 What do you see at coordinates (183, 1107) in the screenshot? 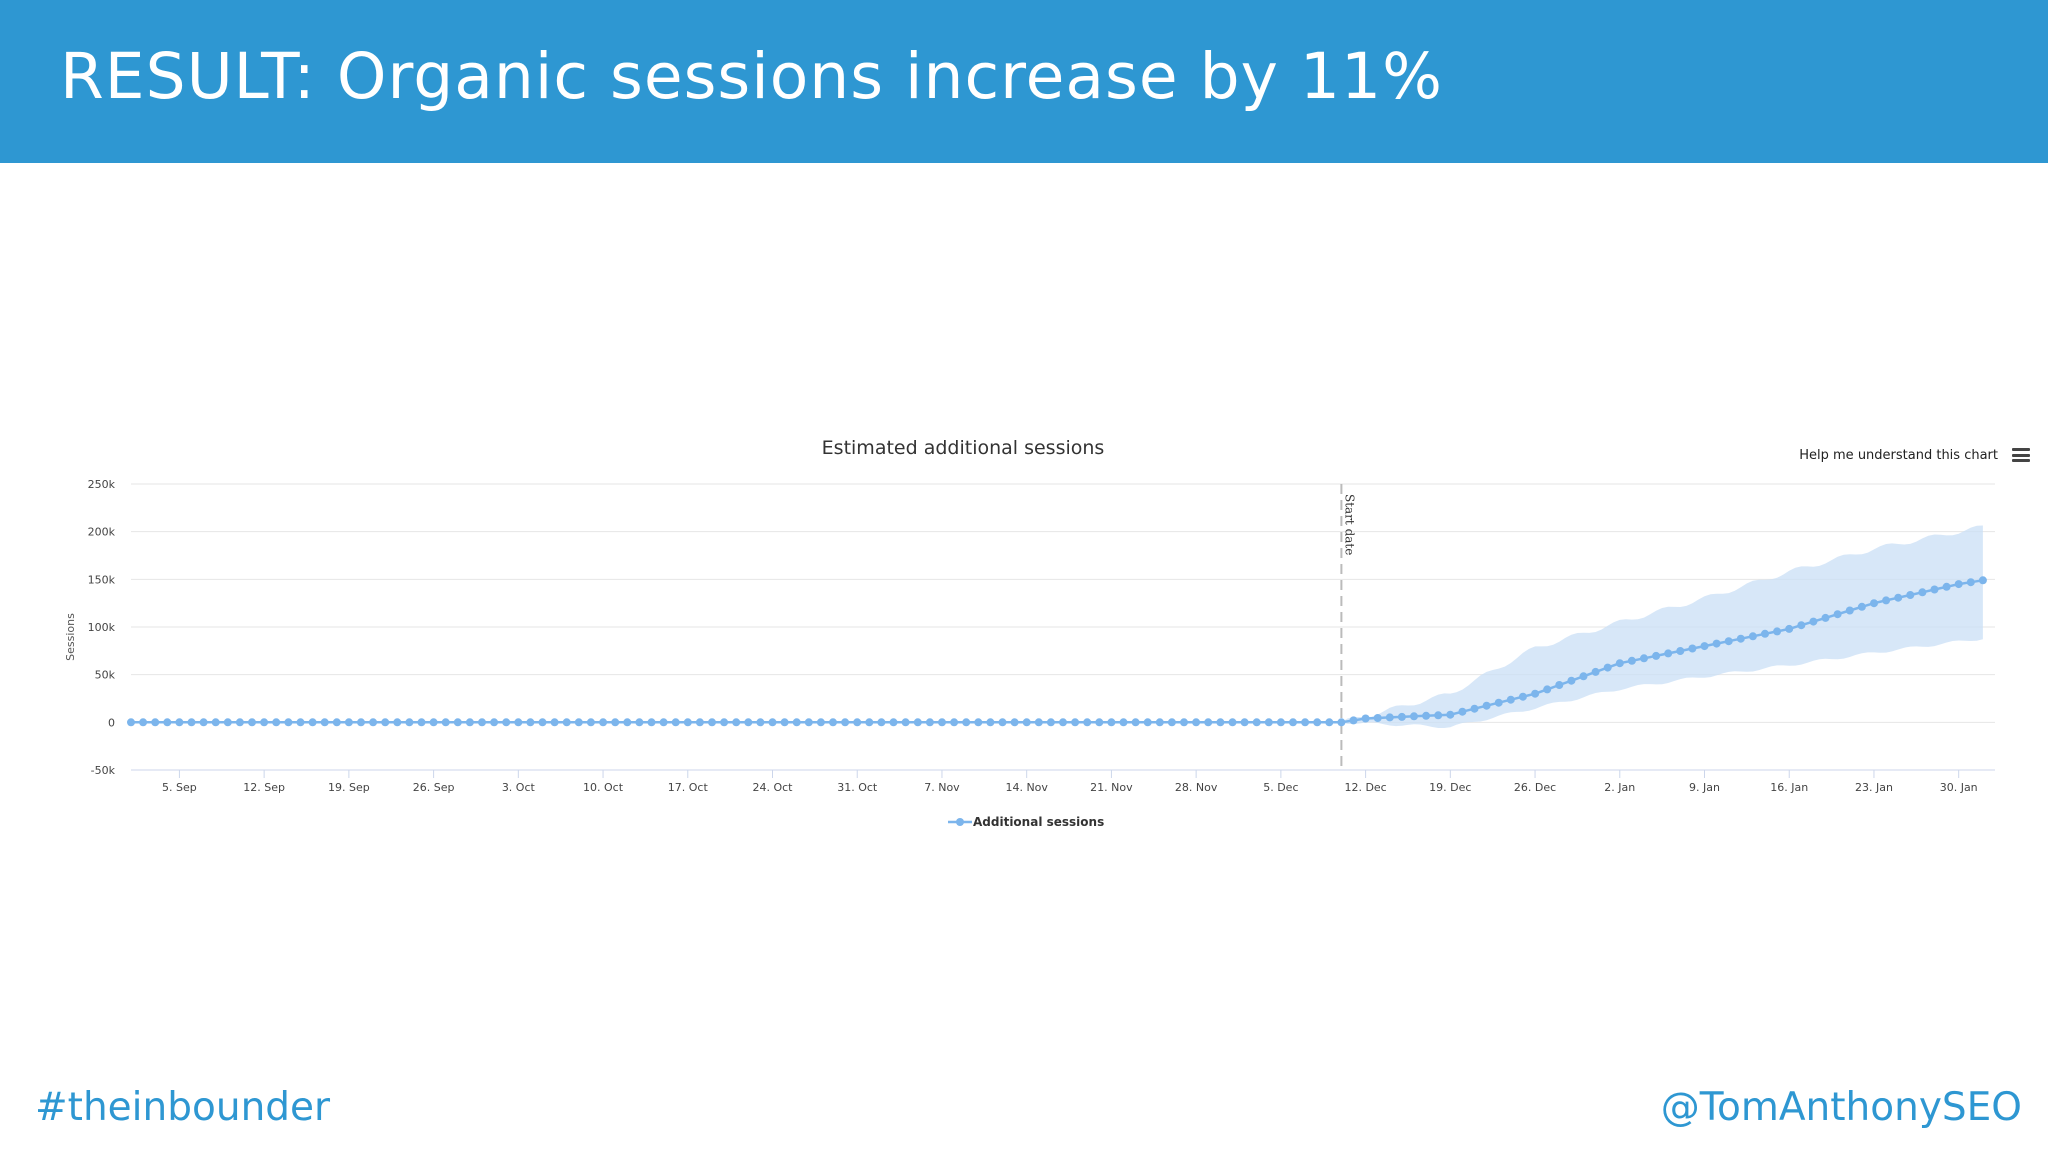
I see `hashtag-text: #theinbounder` at bounding box center [183, 1107].